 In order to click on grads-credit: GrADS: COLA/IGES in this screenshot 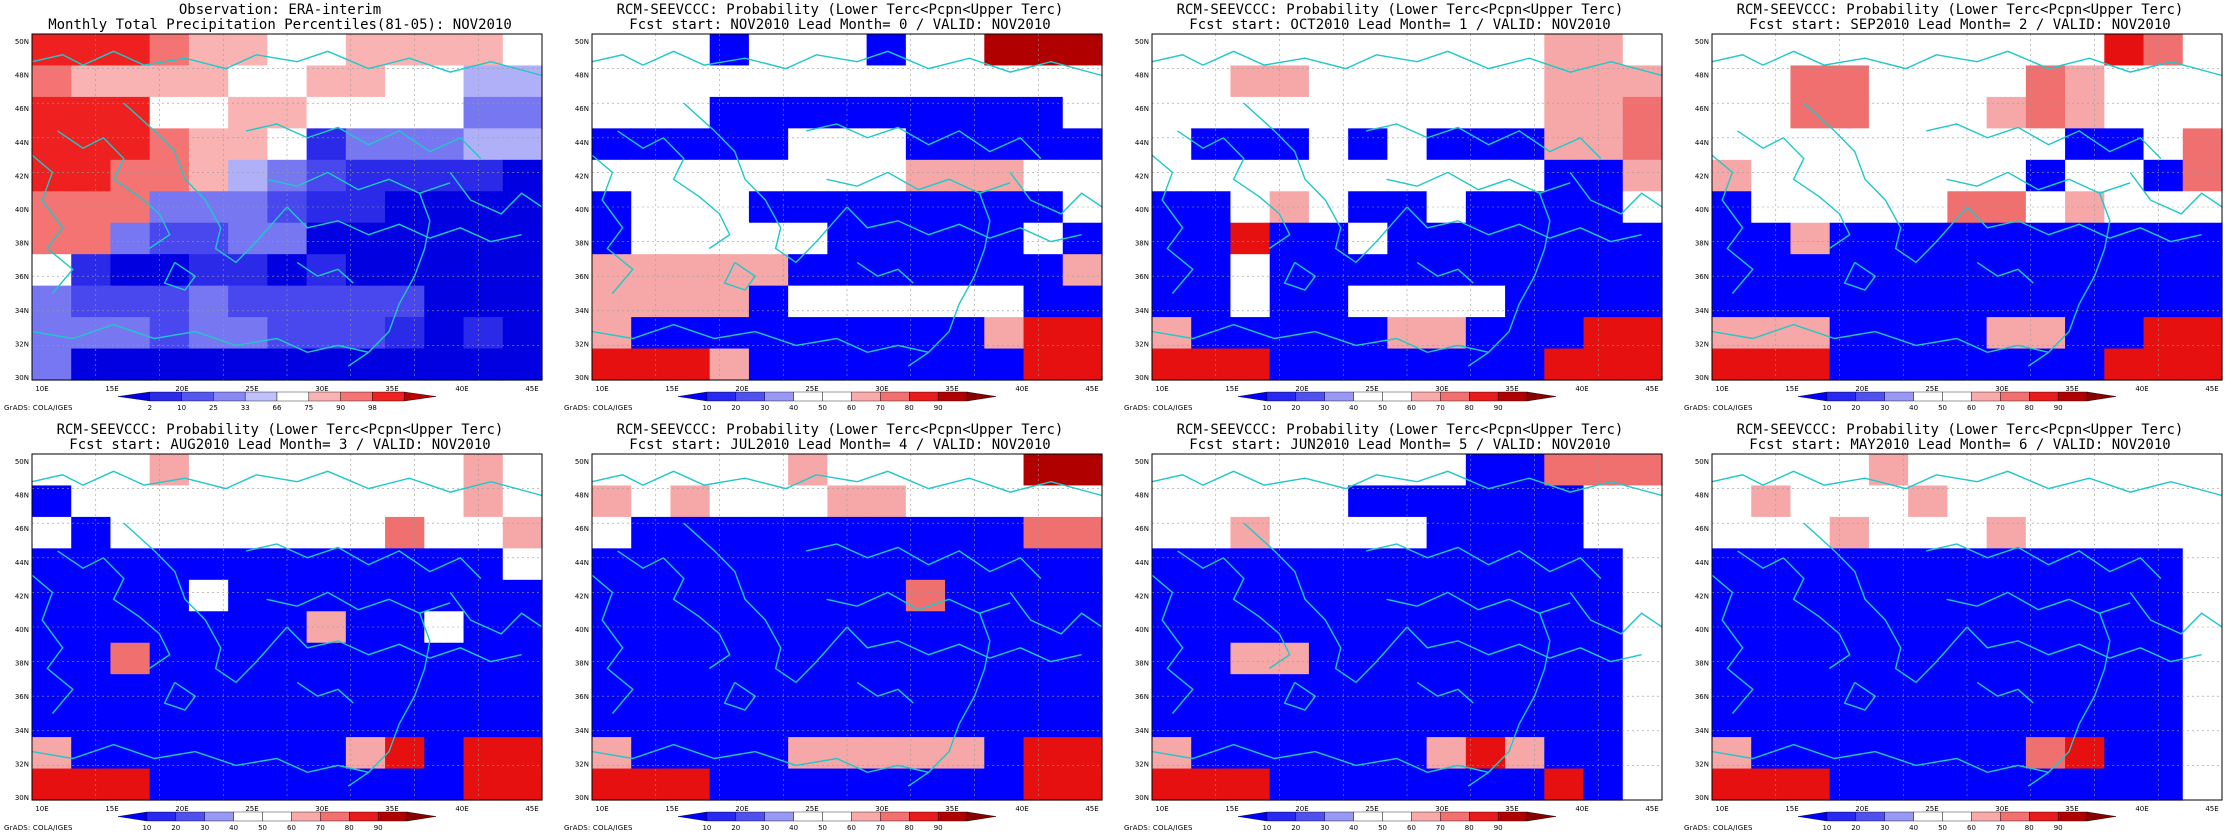, I will do `click(598, 828)`.